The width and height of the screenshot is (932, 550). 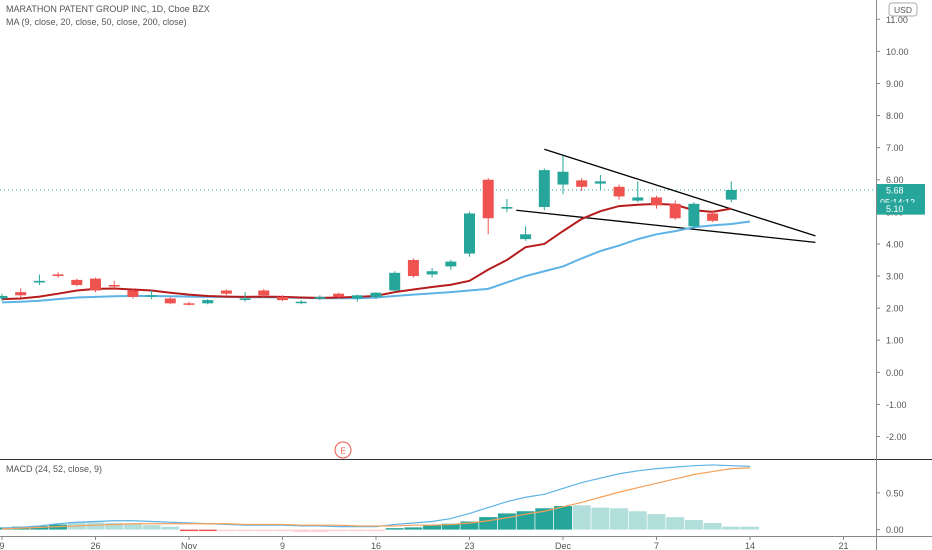 I want to click on macd-axis-ticks: 0.00 0.50, so click(x=890, y=511).